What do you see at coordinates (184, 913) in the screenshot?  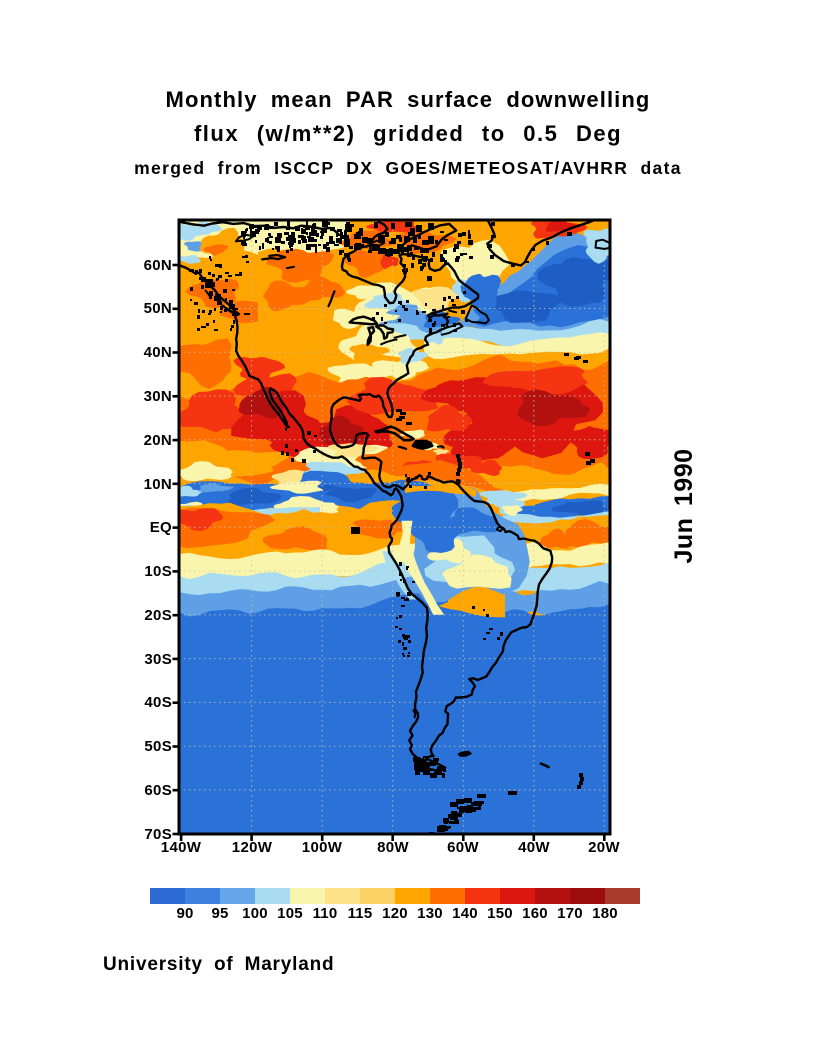 I see `svg-text: 90` at bounding box center [184, 913].